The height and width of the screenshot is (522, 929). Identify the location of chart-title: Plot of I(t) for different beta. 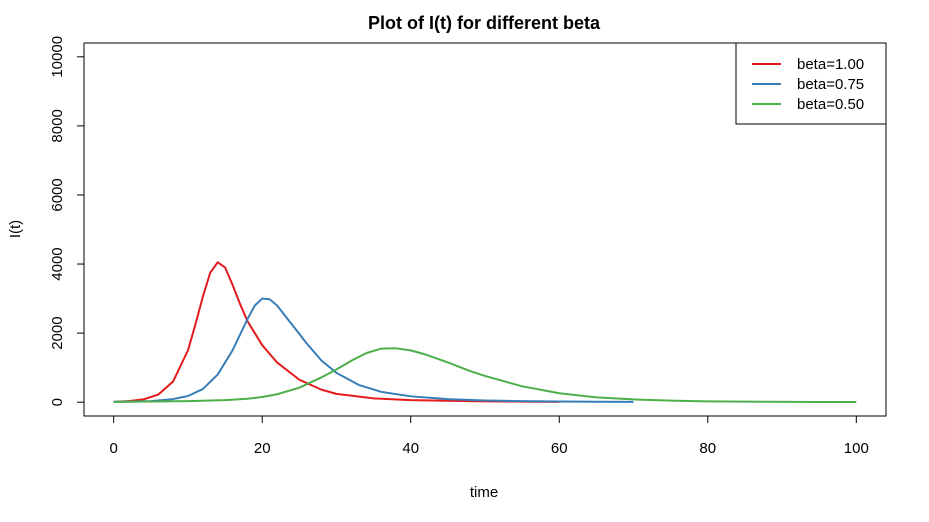
(484, 23).